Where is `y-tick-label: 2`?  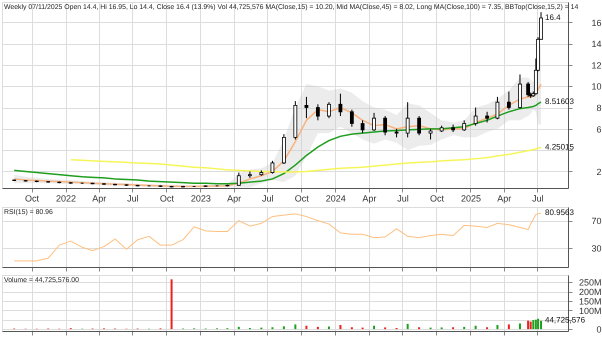
y-tick-label: 2 is located at coordinates (599, 171).